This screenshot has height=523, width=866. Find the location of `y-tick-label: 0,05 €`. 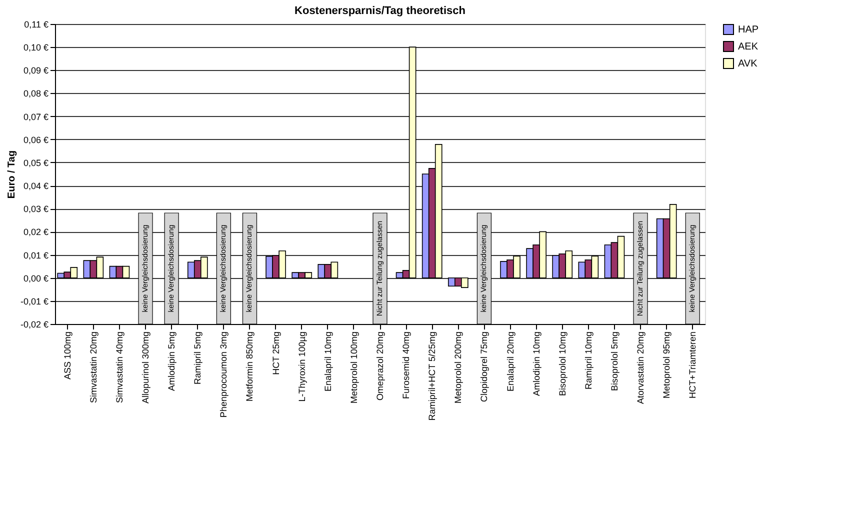

y-tick-label: 0,05 € is located at coordinates (35, 163).